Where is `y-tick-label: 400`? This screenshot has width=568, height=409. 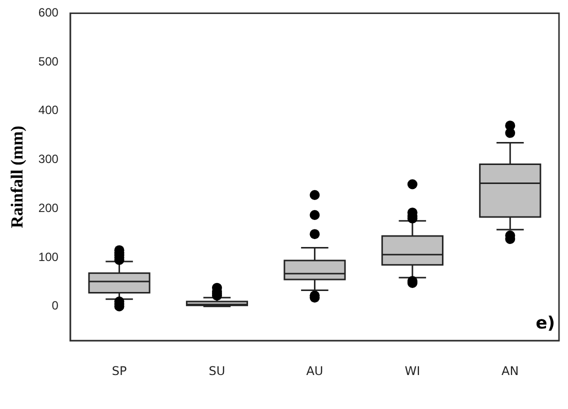 y-tick-label: 400 is located at coordinates (48, 110).